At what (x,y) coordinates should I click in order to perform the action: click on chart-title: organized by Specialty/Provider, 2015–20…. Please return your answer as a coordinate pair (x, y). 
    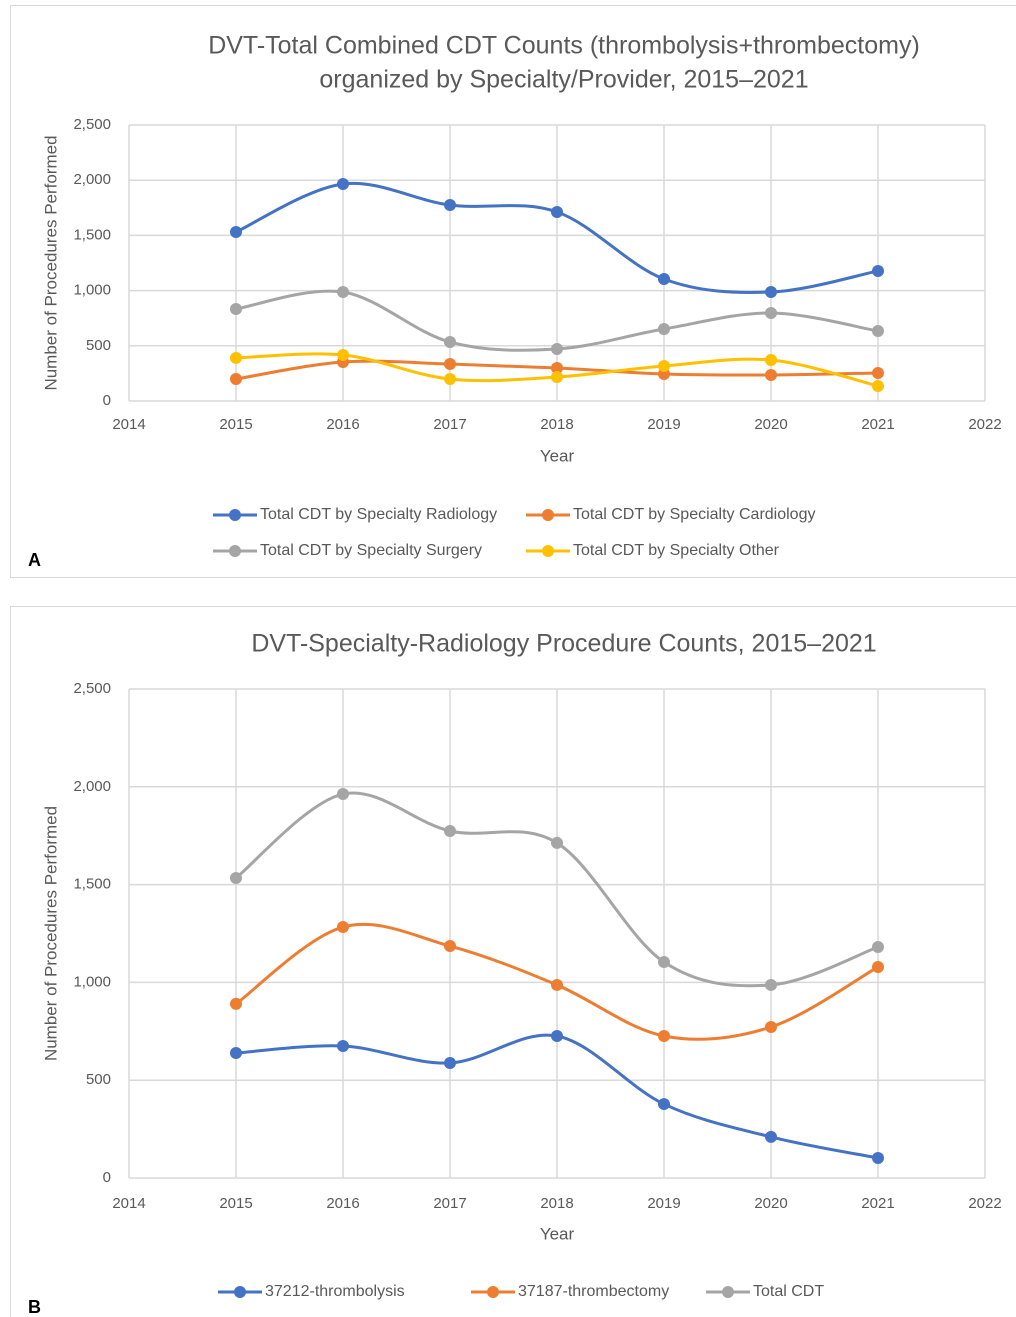
    Looking at the image, I should click on (563, 80).